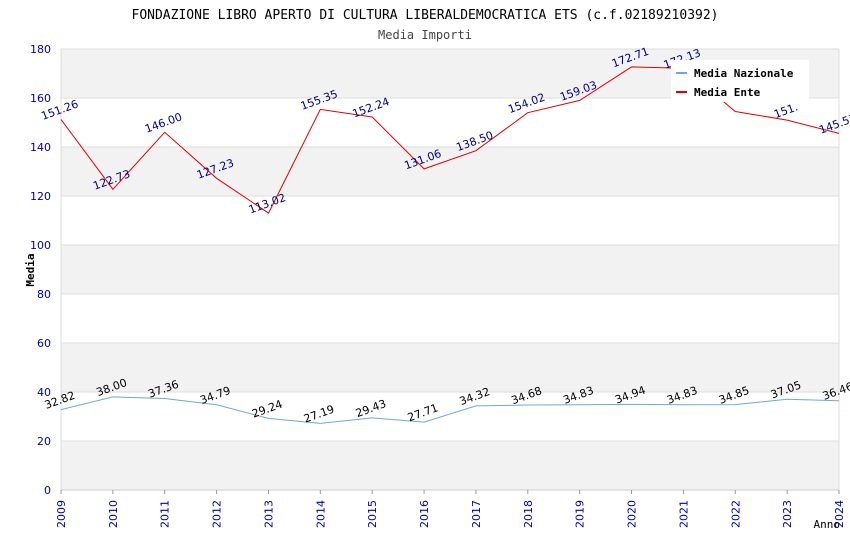 This screenshot has width=850, height=550. What do you see at coordinates (40, 196) in the screenshot?
I see `y-tick-label: 120` at bounding box center [40, 196].